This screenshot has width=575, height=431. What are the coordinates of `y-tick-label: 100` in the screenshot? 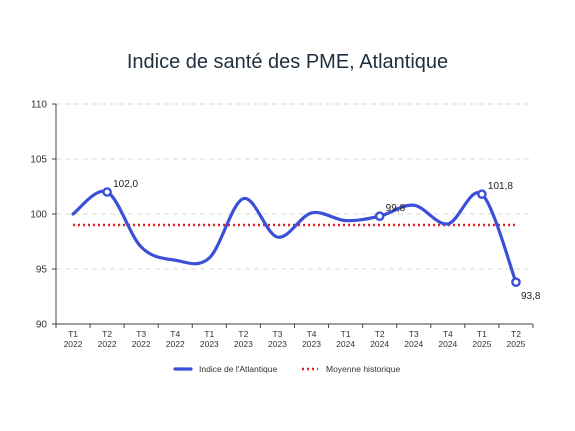 It's located at (38, 215).